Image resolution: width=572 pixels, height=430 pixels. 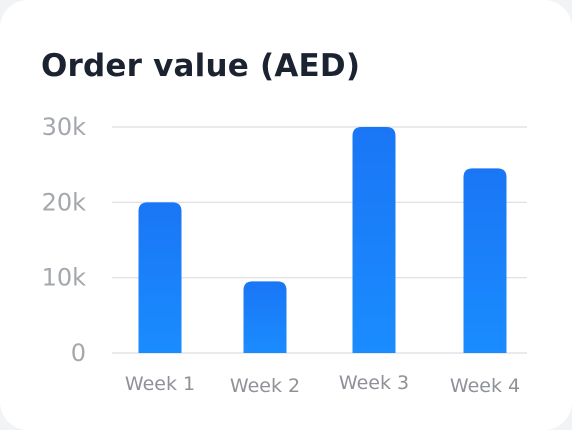 I want to click on y-tick-label: 0, so click(x=78, y=353).